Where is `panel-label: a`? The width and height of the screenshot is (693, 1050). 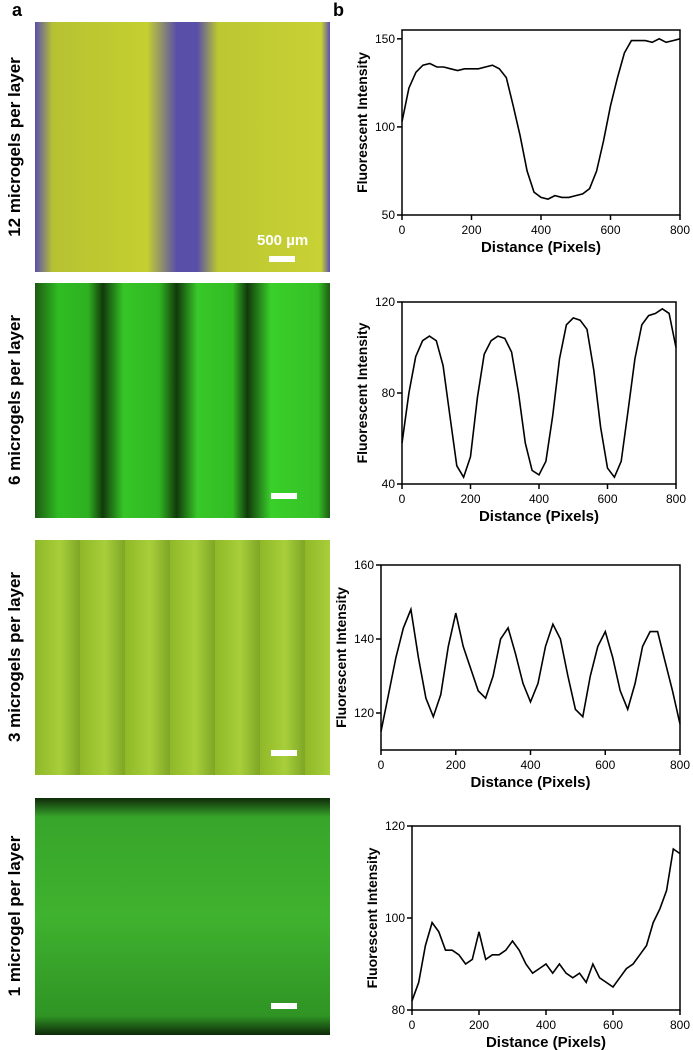 panel-label: a is located at coordinates (17, 10).